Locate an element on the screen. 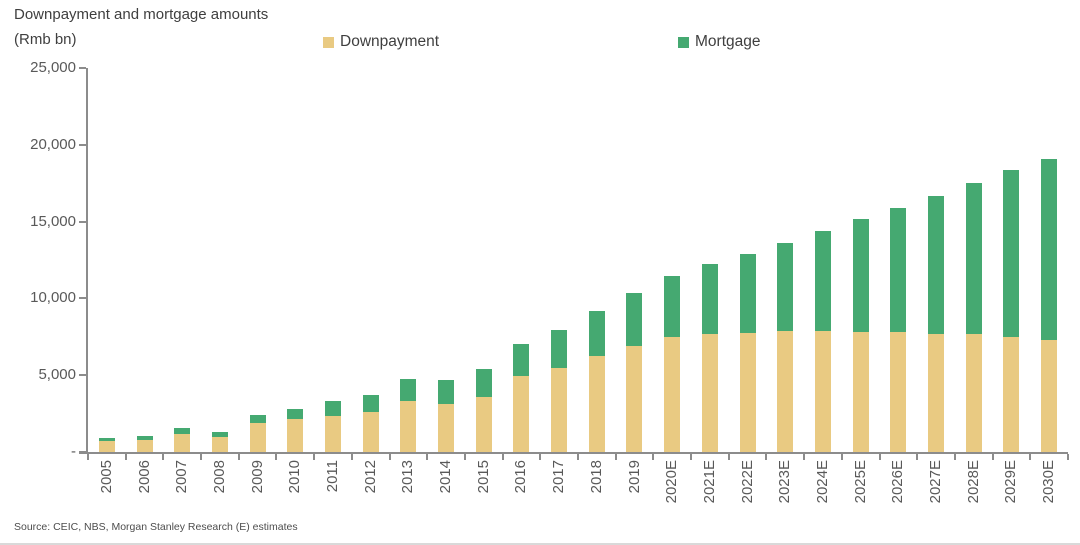 The image size is (1080, 545). x-axis-label: 2009 is located at coordinates (257, 477).